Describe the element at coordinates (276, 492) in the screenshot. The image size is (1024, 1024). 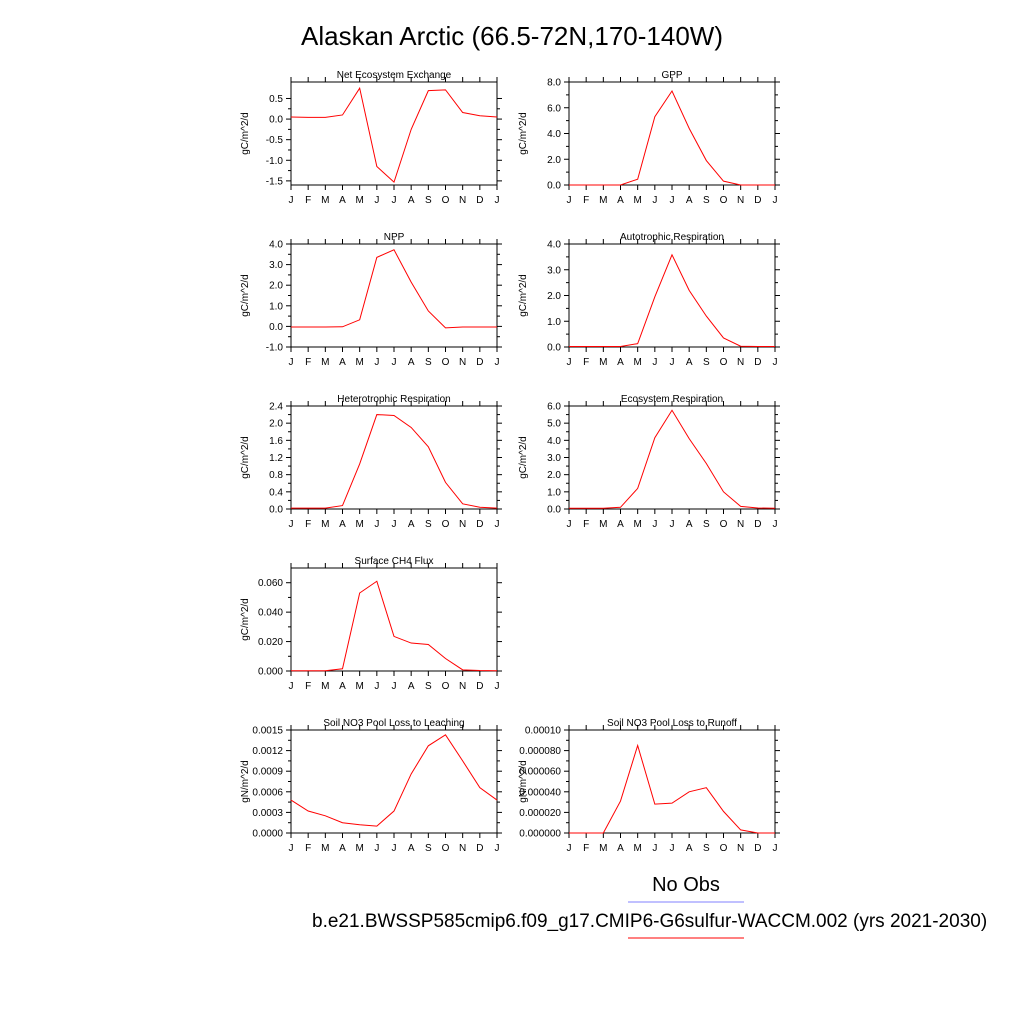
I see `y-tick-label: 0.4` at that location.